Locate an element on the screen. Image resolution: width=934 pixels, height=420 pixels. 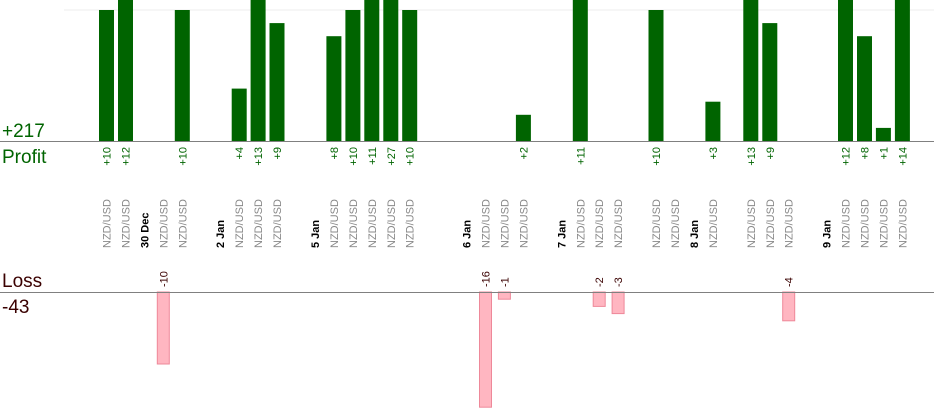
date-label: 7 Jan is located at coordinates (562, 234).